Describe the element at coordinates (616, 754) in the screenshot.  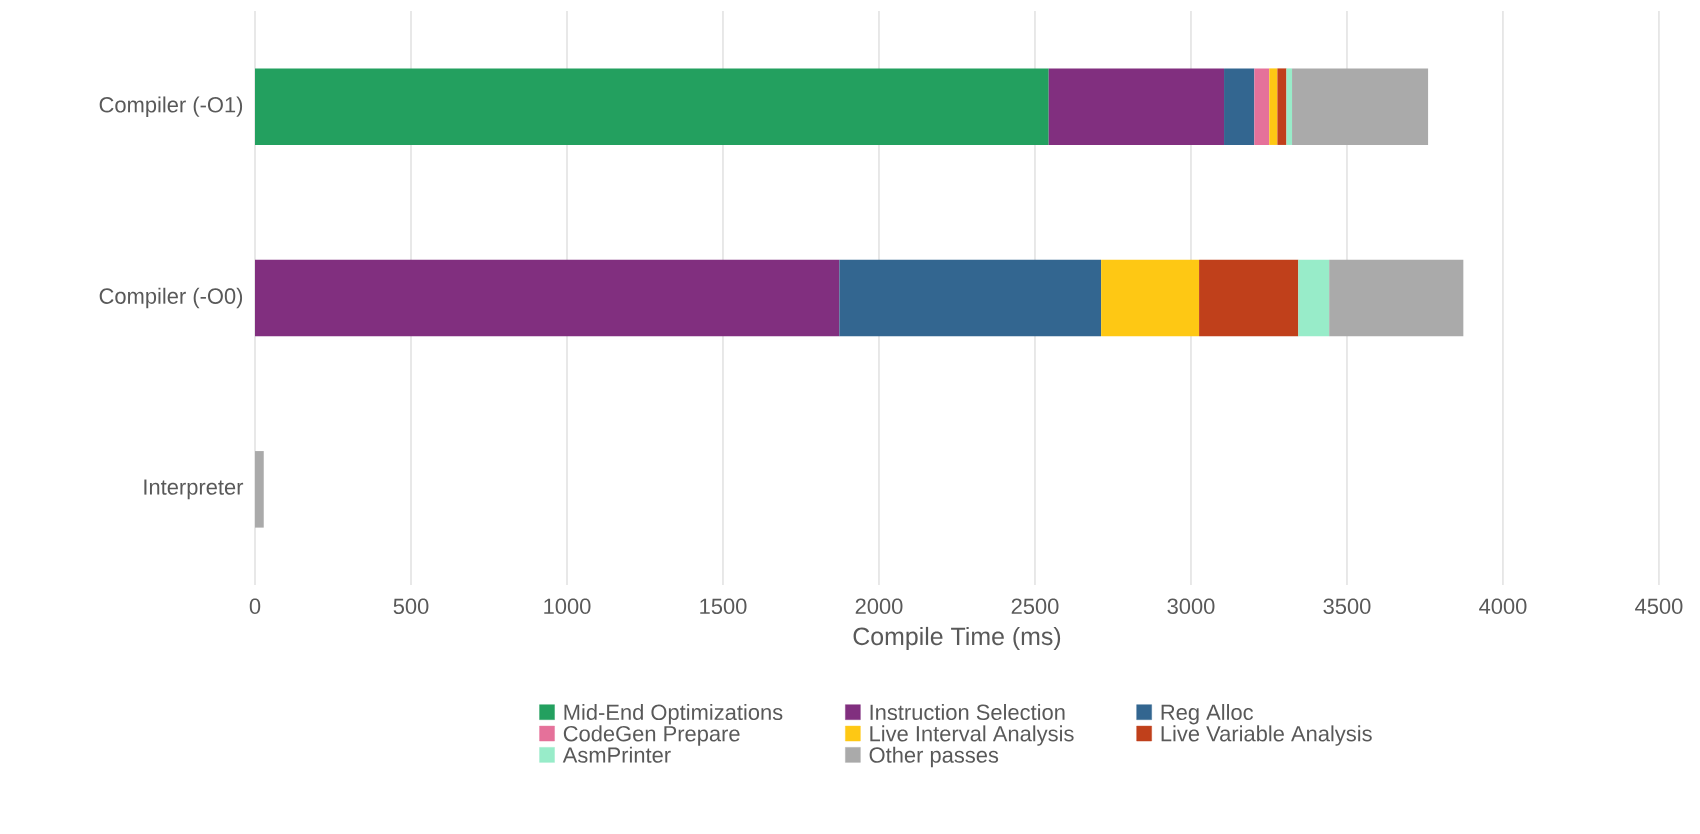
I see `legend-label: AsmPrinter` at that location.